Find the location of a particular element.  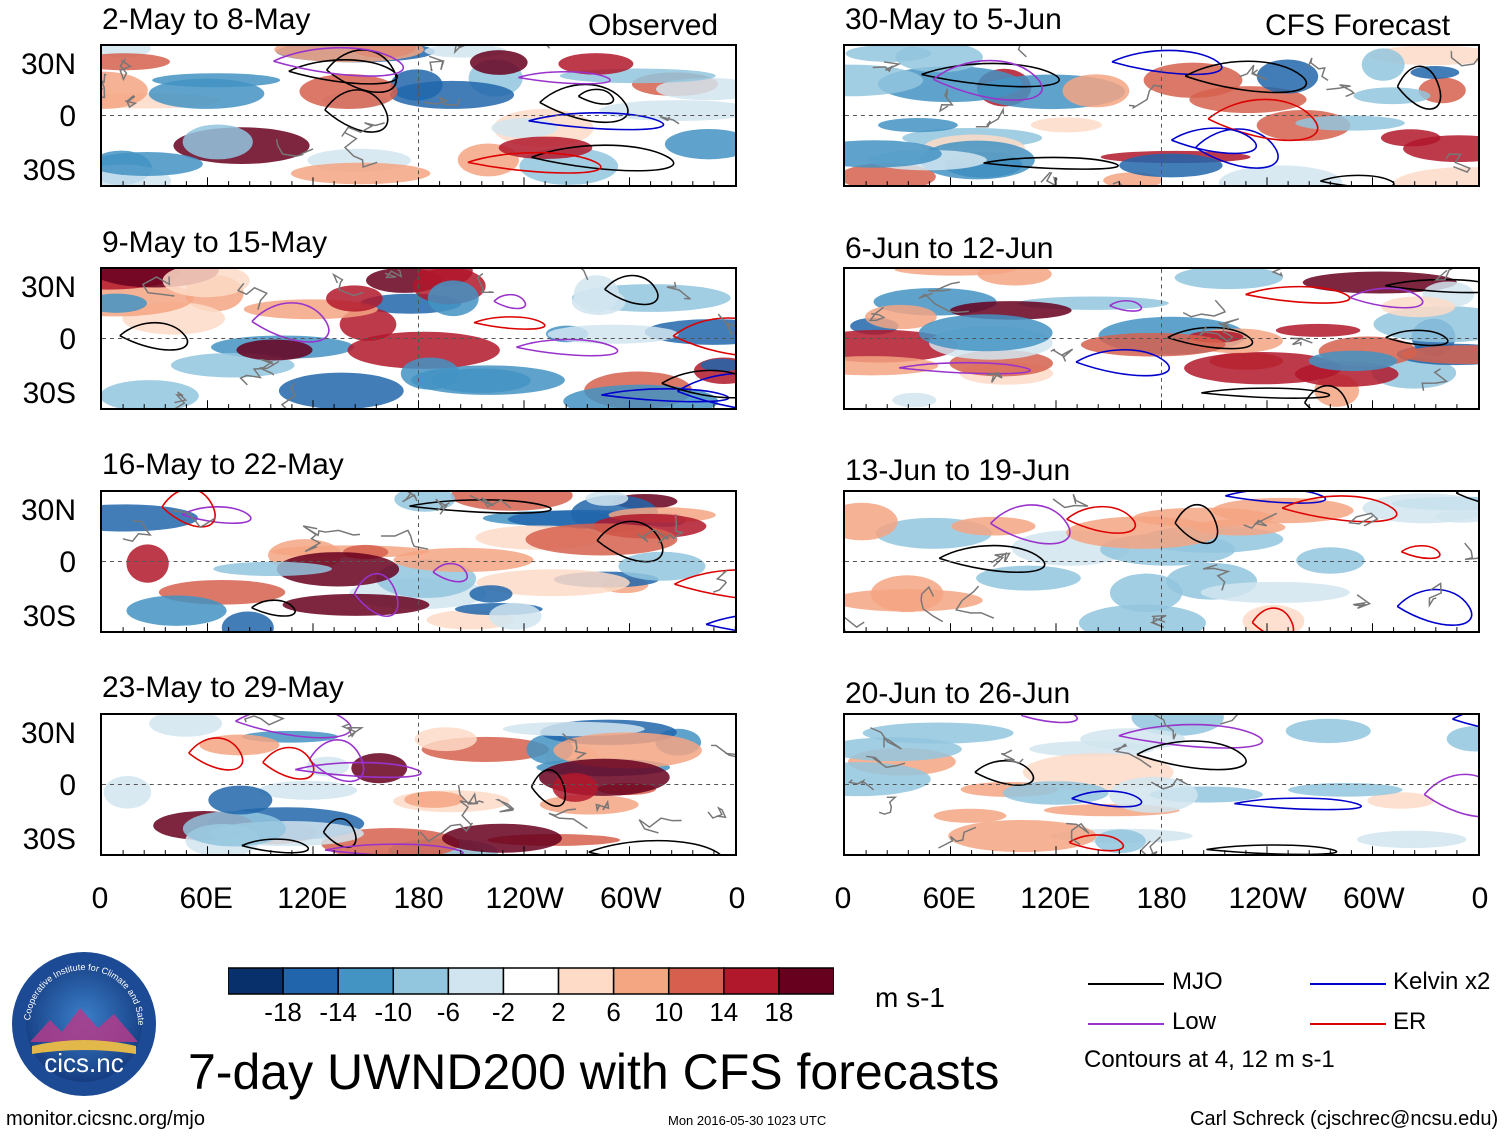

footer-credit: Carl Schreck (cjschrec@ncsu.edu) is located at coordinates (1344, 1119).